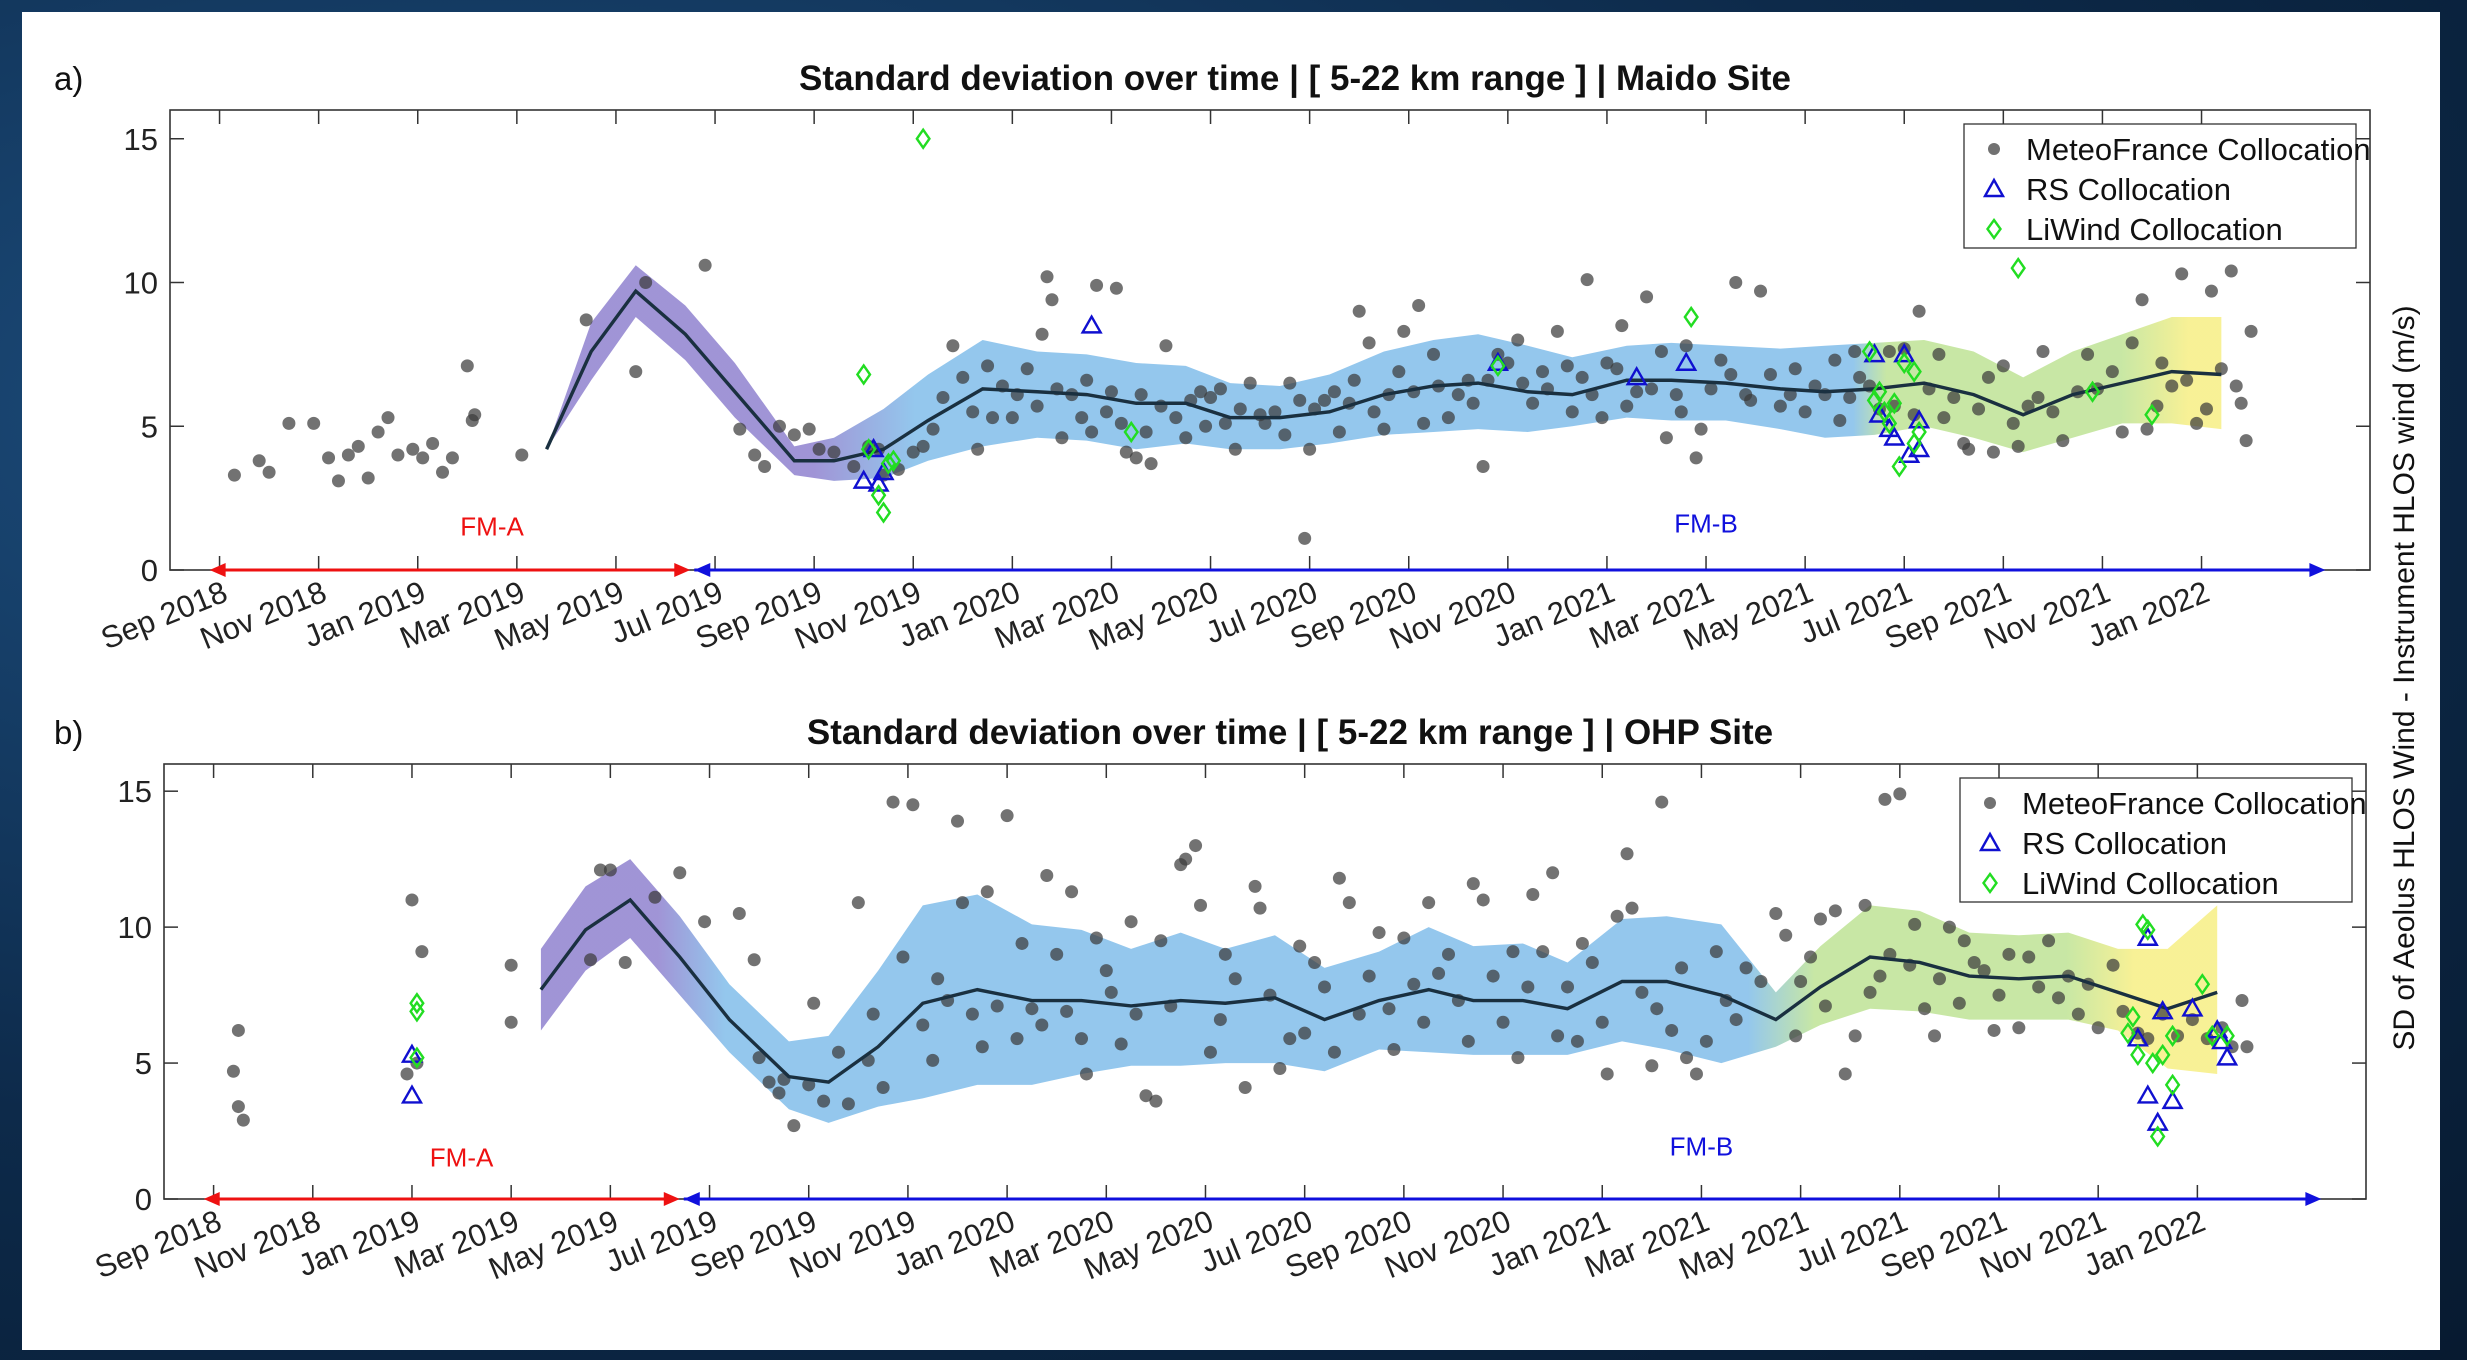 The image size is (2467, 1360). What do you see at coordinates (2198, 149) in the screenshot?
I see `legend-label-0-a: MeteoFrance Collocation` at bounding box center [2198, 149].